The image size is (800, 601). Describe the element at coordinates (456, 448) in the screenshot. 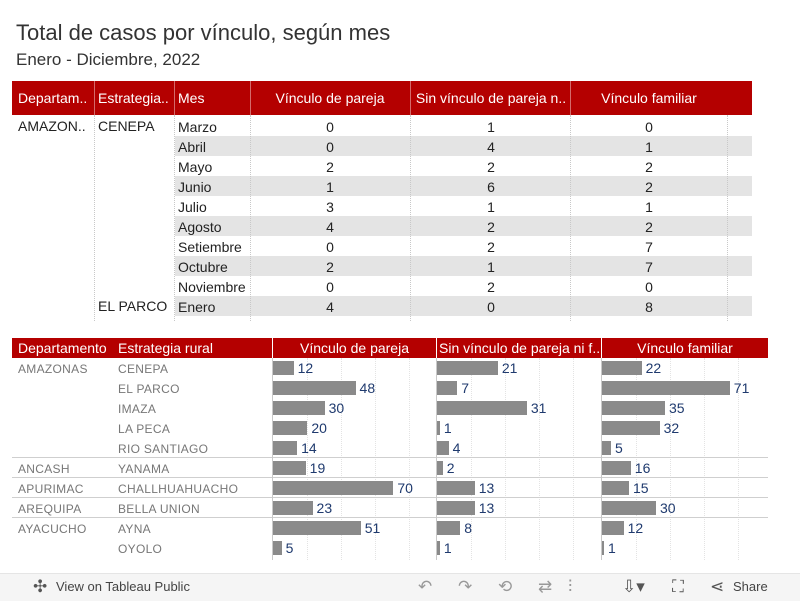

I see `bar-value-label: 4` at that location.